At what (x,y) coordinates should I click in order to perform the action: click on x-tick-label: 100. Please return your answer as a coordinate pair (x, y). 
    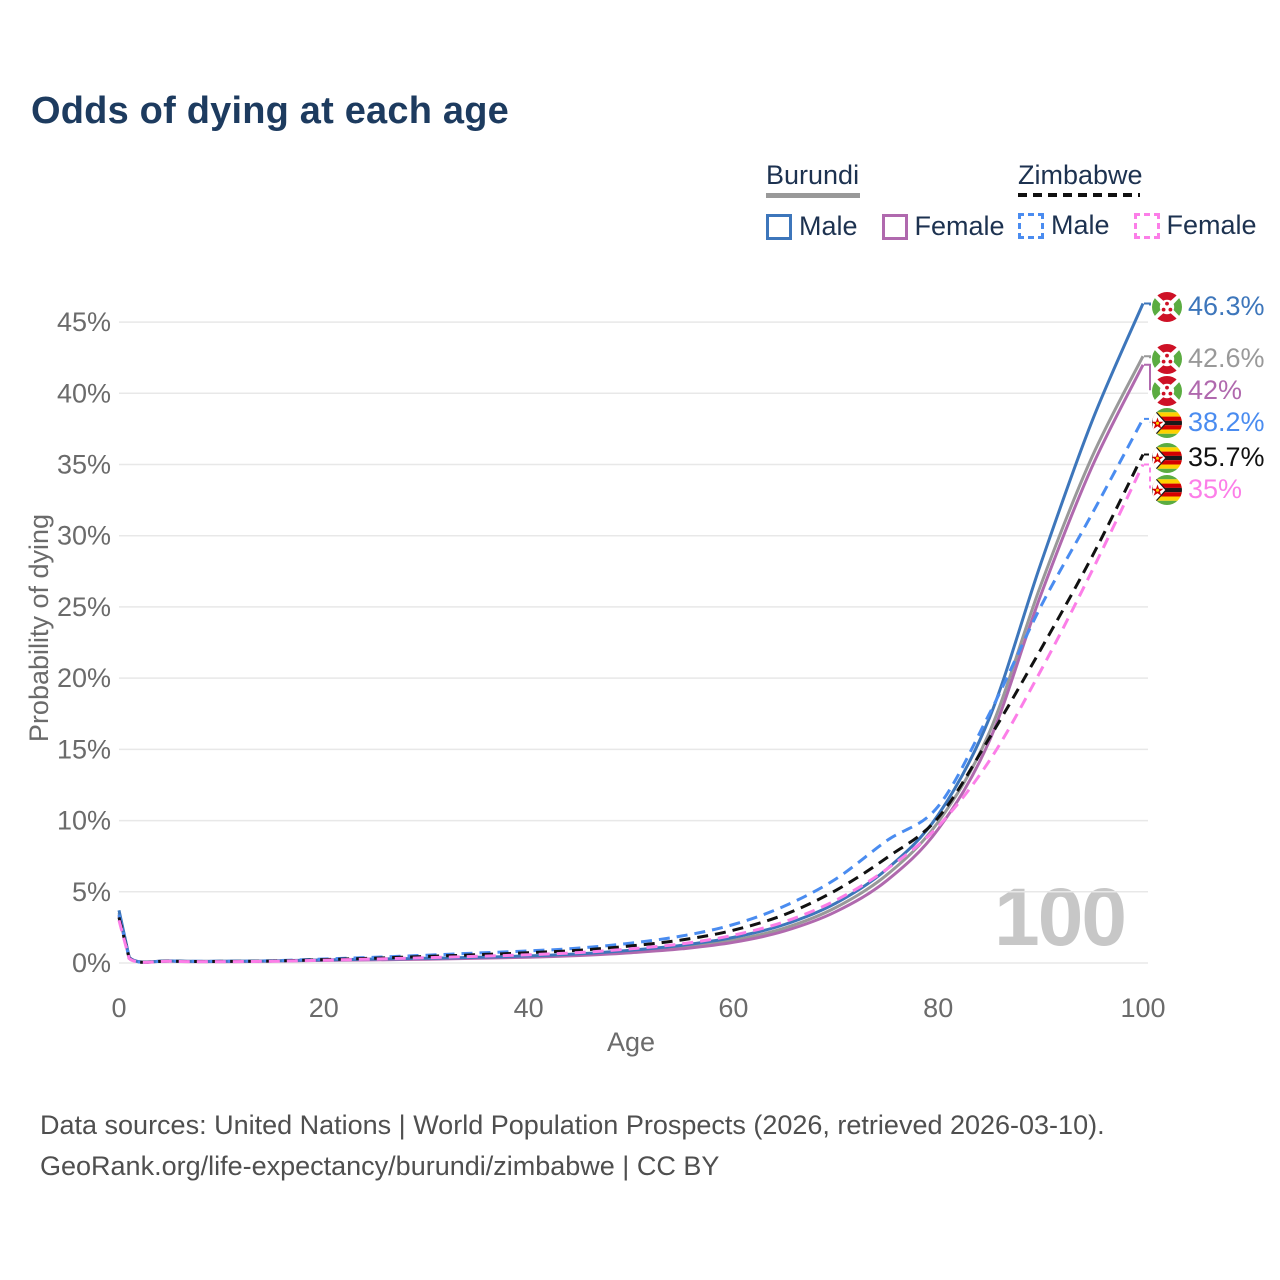
    Looking at the image, I should click on (1142, 1008).